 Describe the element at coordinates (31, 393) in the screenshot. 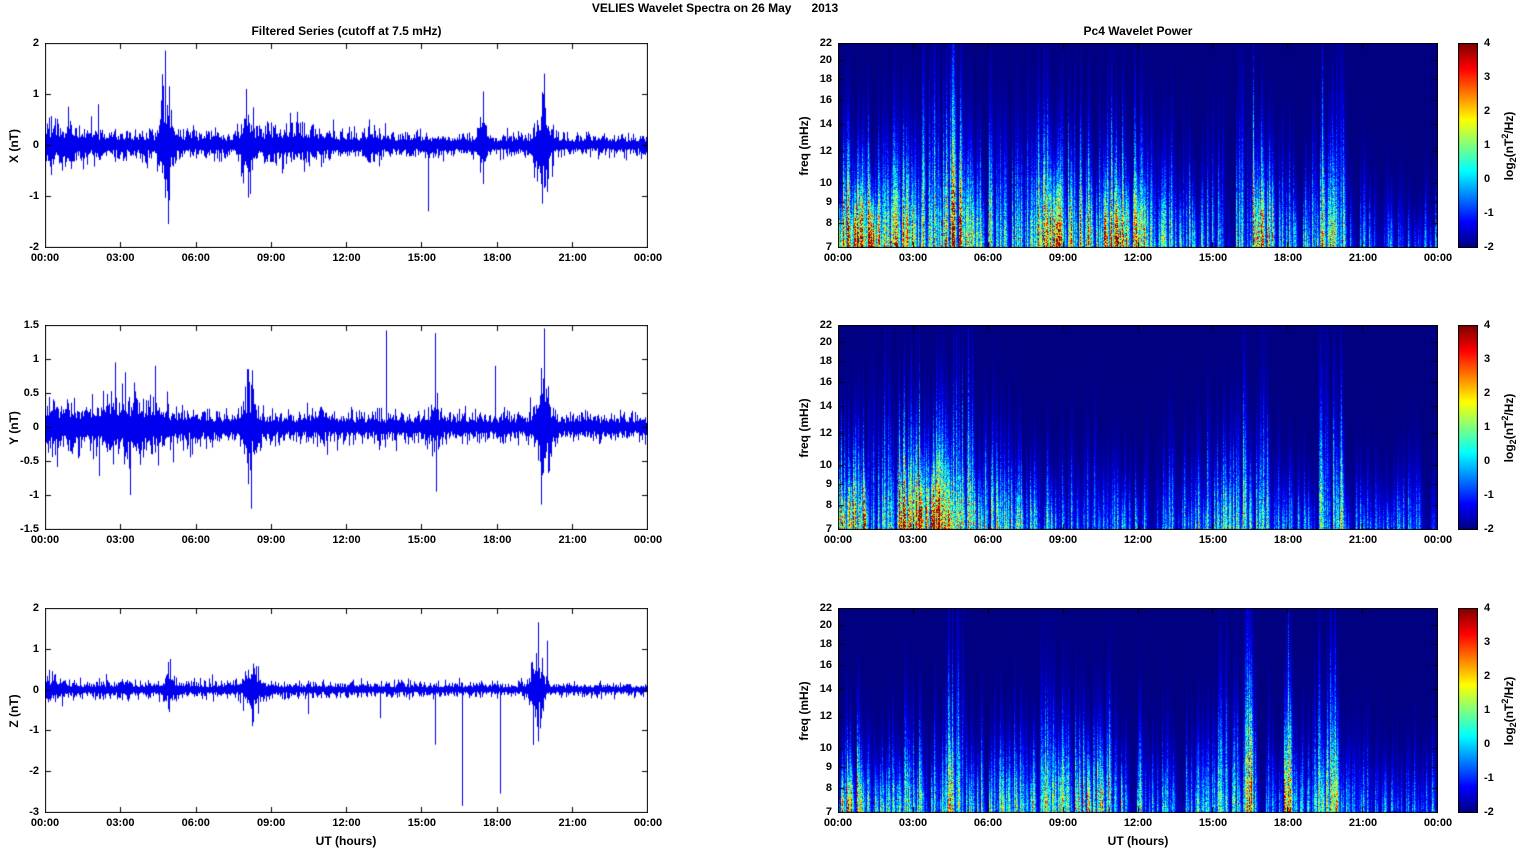

I see `tick-label: 0.5` at that location.